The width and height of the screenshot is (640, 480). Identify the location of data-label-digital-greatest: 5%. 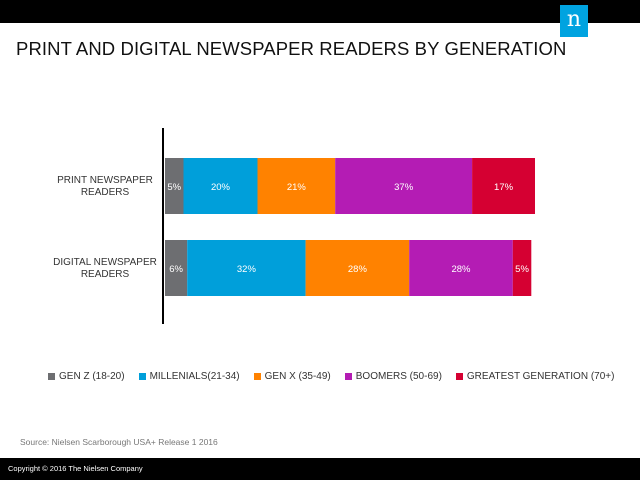
(522, 269).